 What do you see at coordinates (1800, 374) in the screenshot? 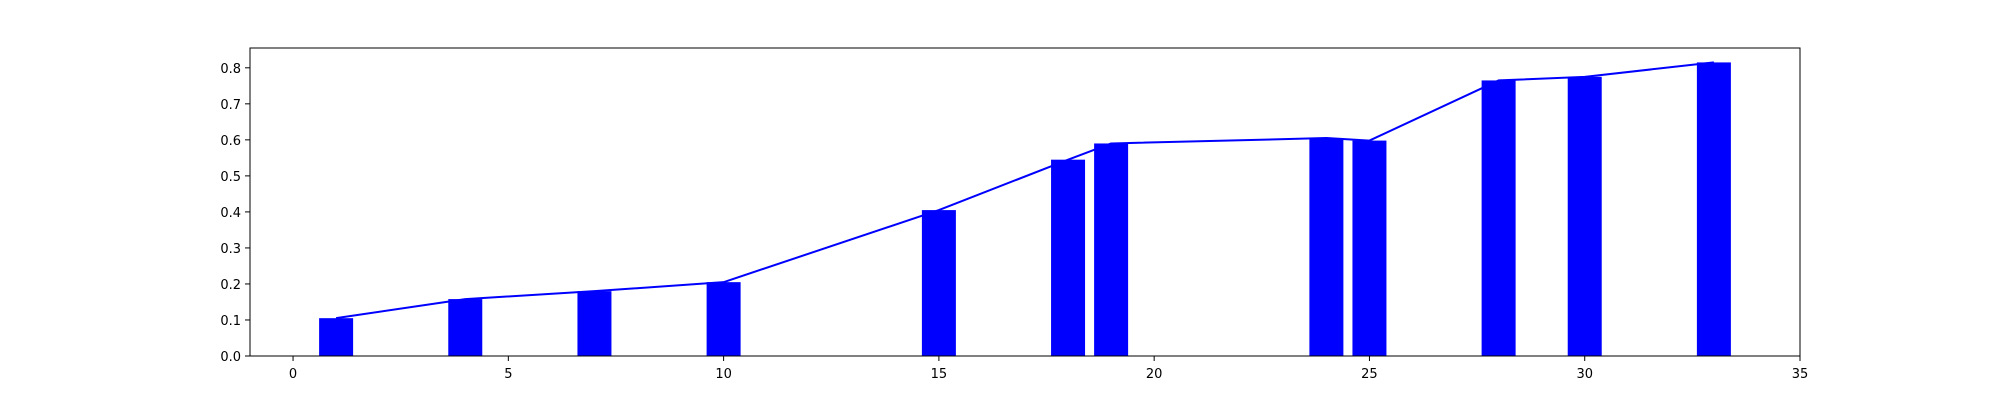
I see `x-tick-label-7: 35` at bounding box center [1800, 374].